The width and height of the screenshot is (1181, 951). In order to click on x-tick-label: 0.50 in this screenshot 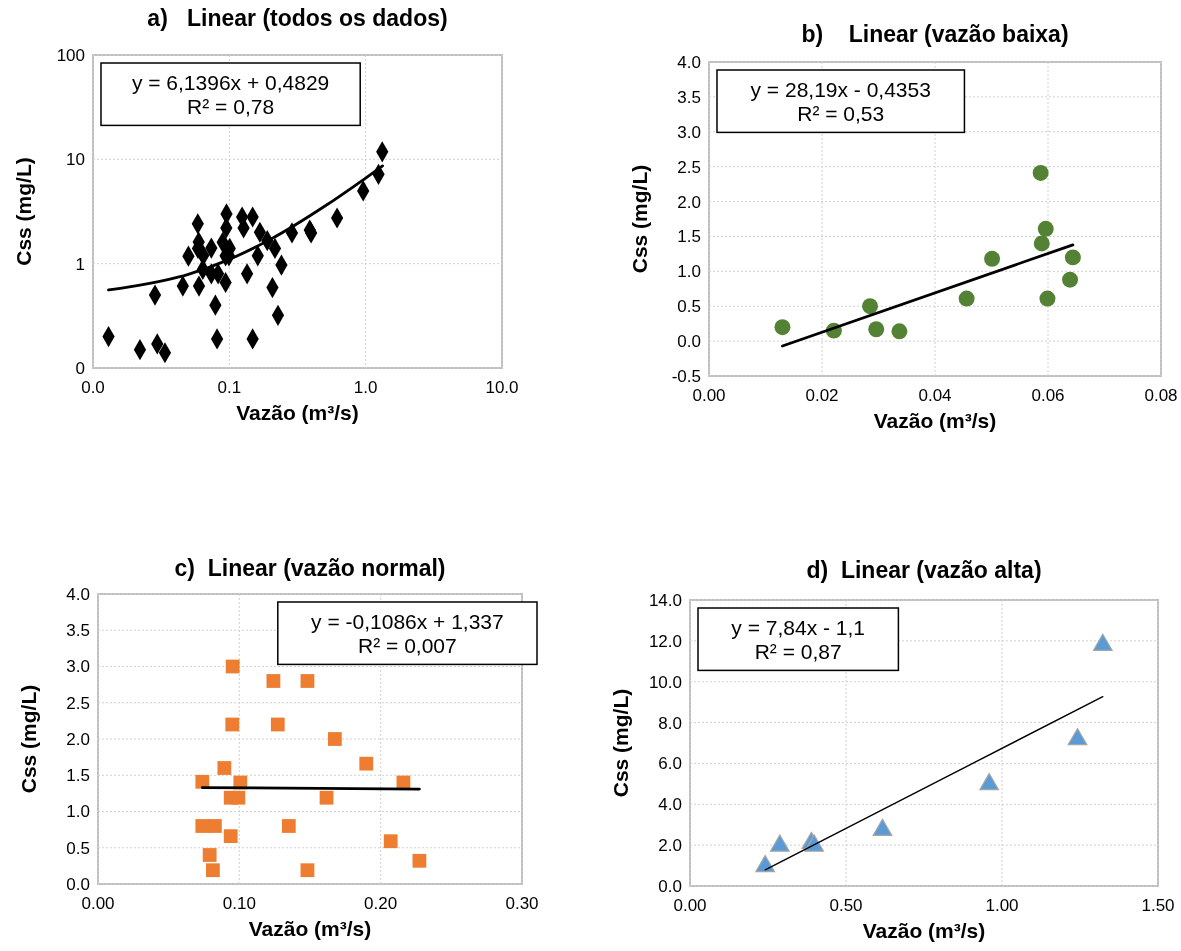, I will do `click(846, 905)`.